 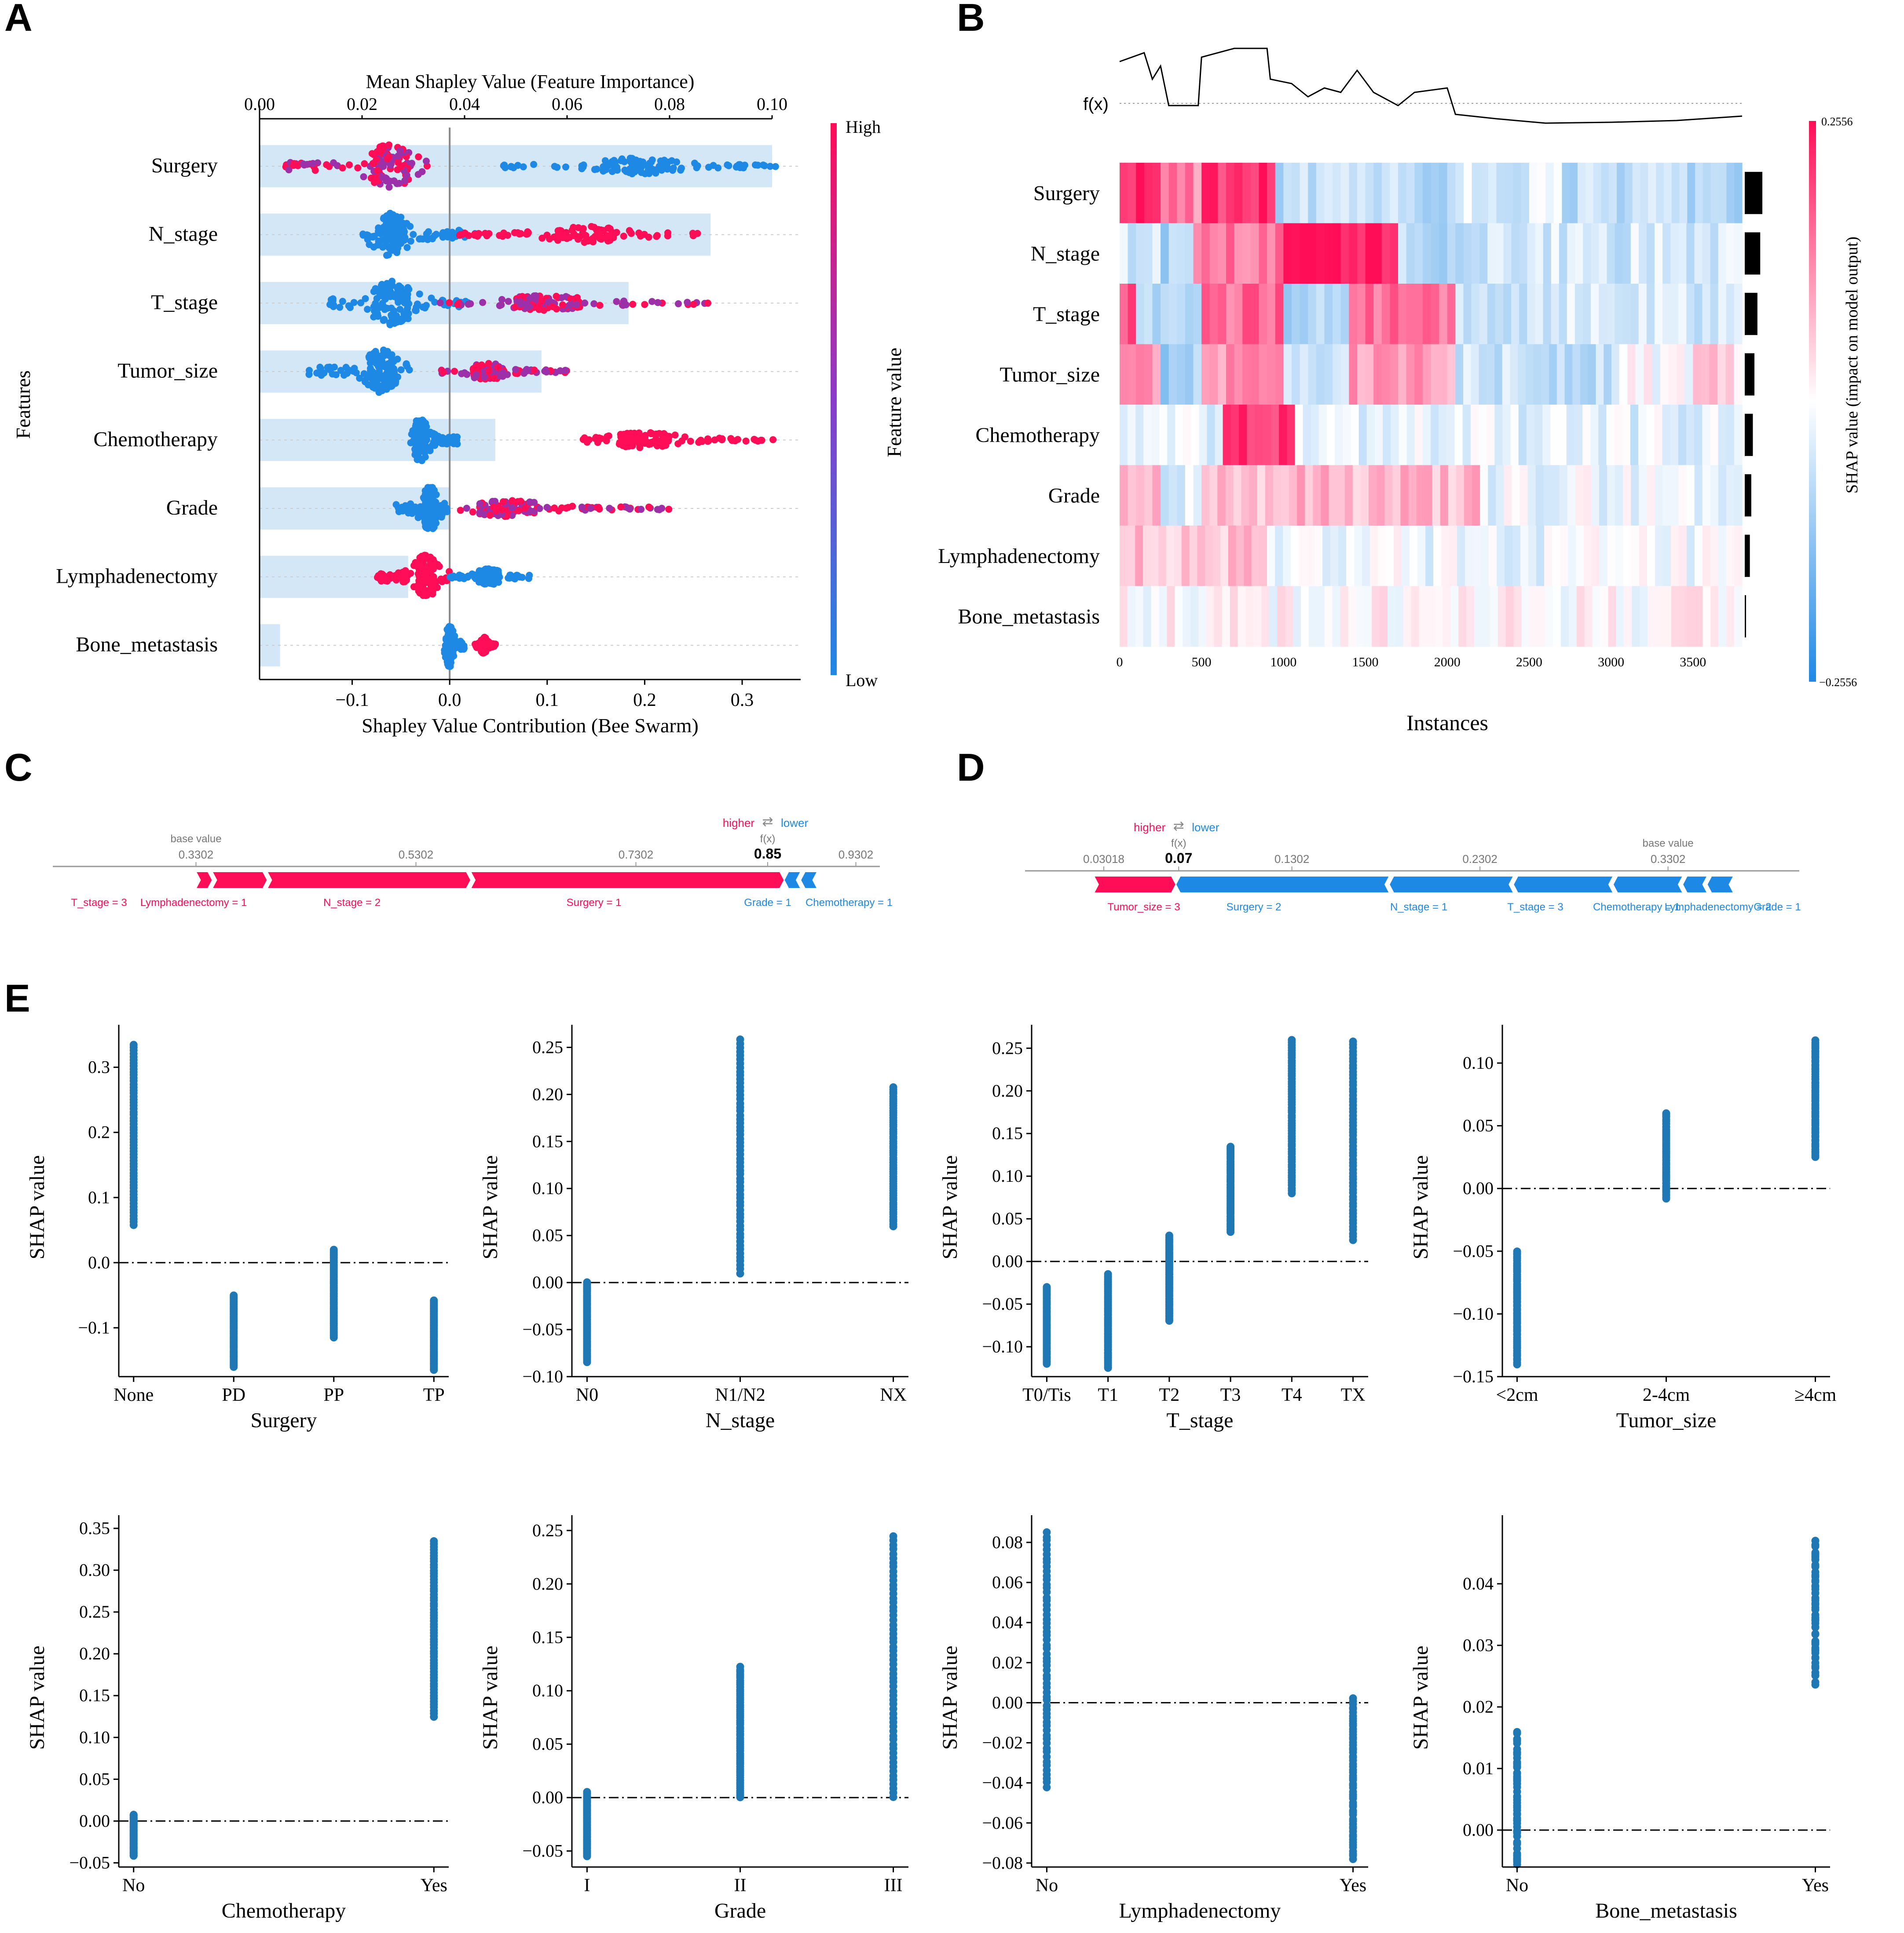 I want to click on panel-e-ylabel: SHAP value, so click(x=950, y=1207).